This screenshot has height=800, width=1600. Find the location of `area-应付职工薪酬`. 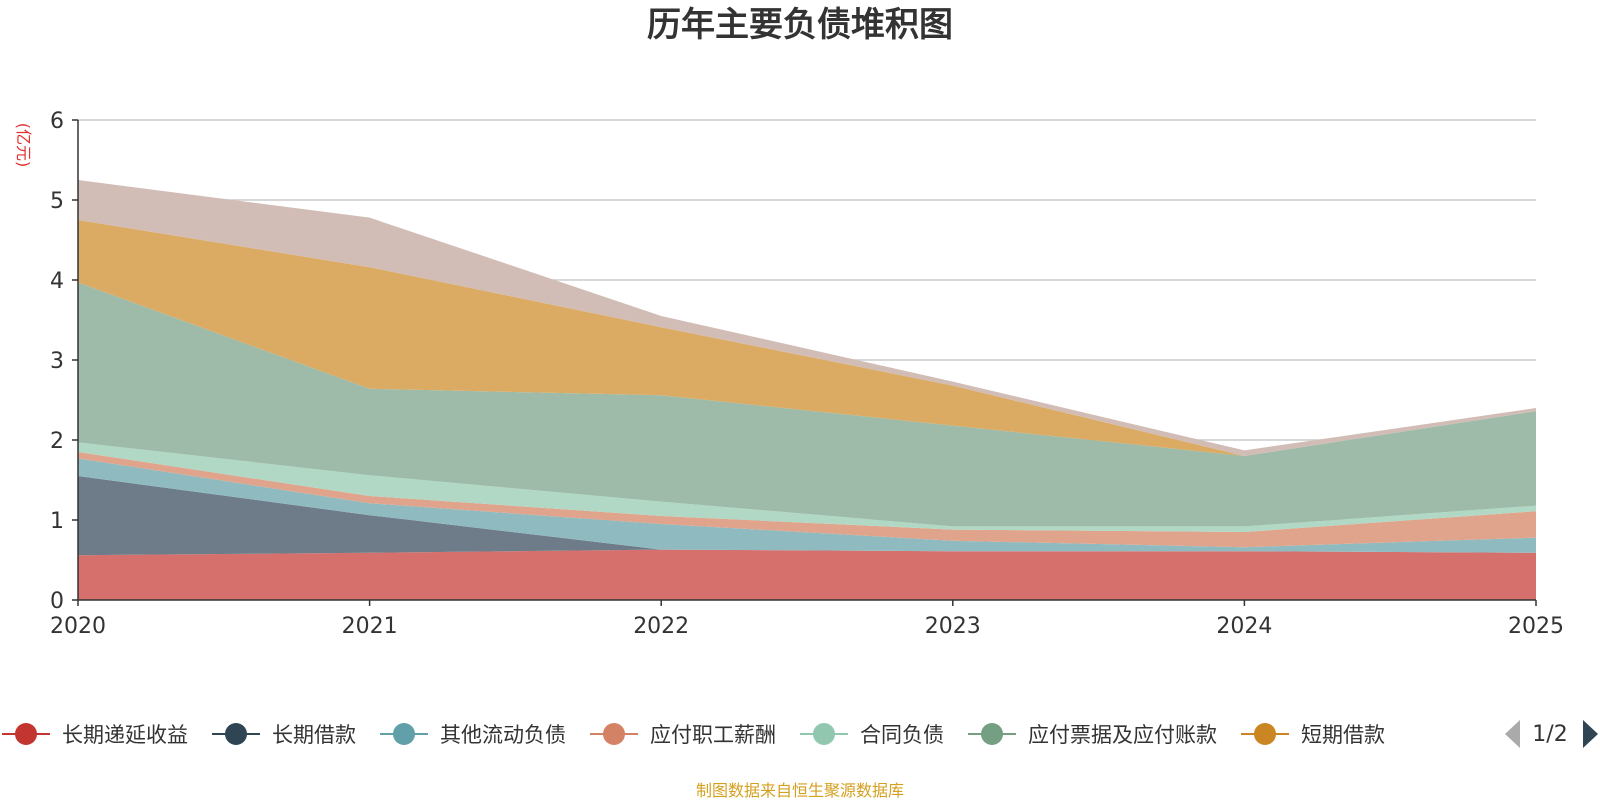

area-应付职工薪酬 is located at coordinates (807, 500).